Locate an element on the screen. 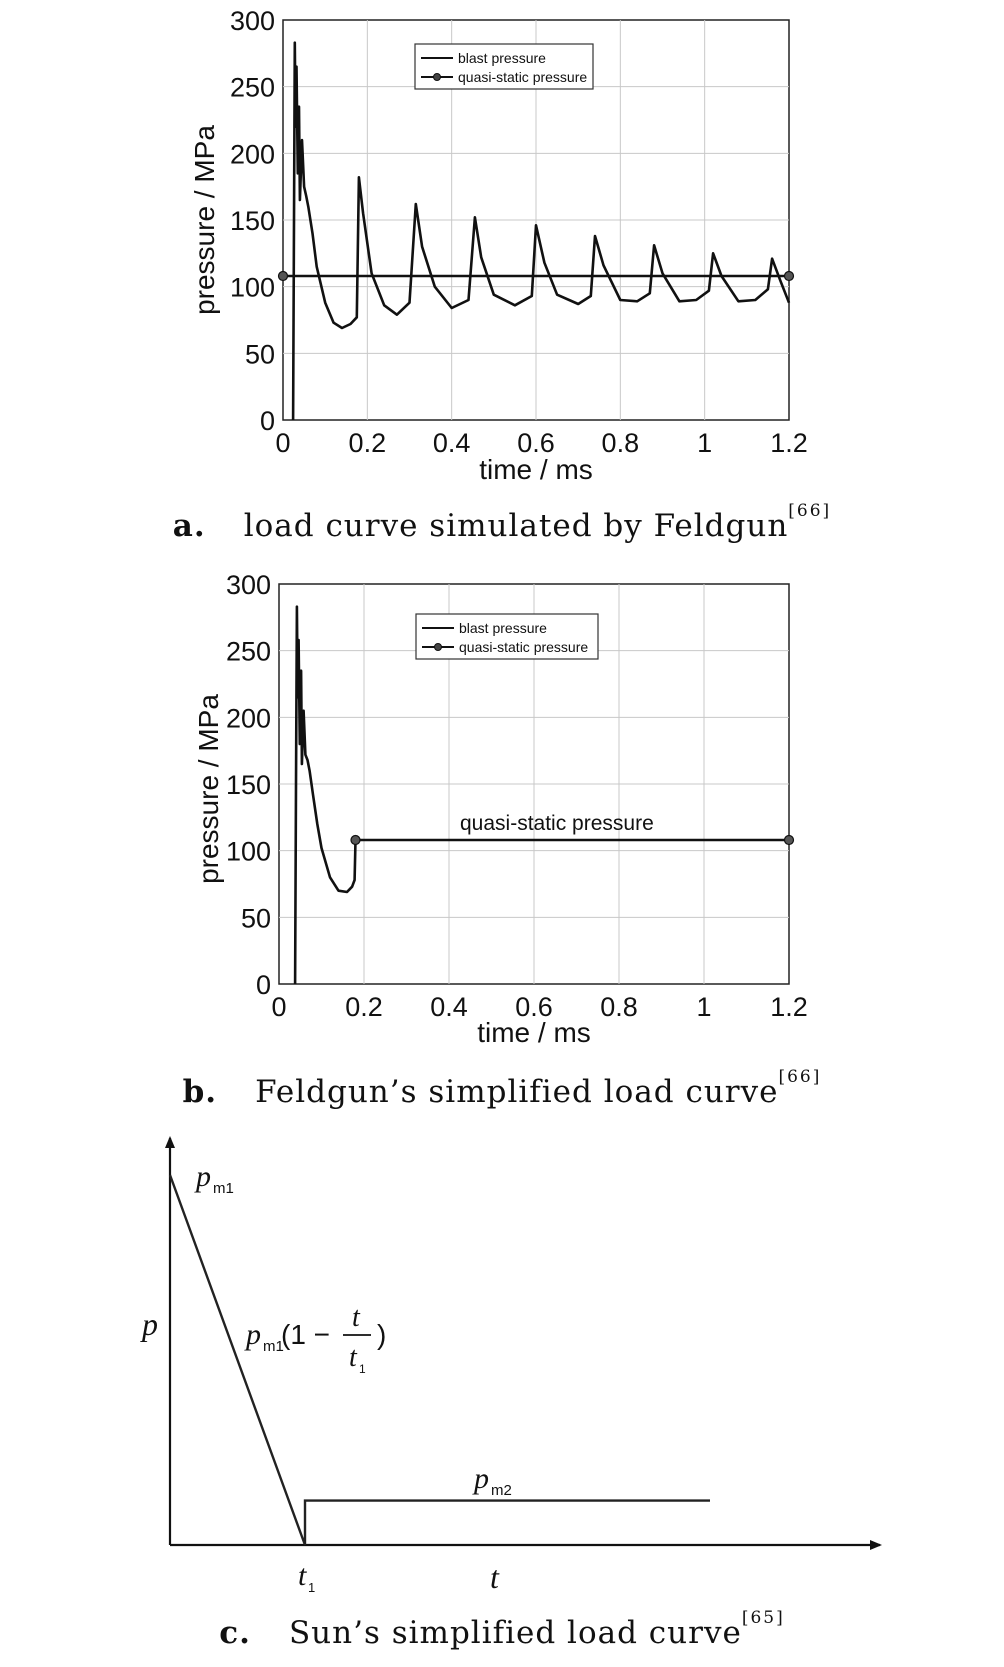 The width and height of the screenshot is (1004, 1667). series-blast-pressure-b is located at coordinates (325, 795).